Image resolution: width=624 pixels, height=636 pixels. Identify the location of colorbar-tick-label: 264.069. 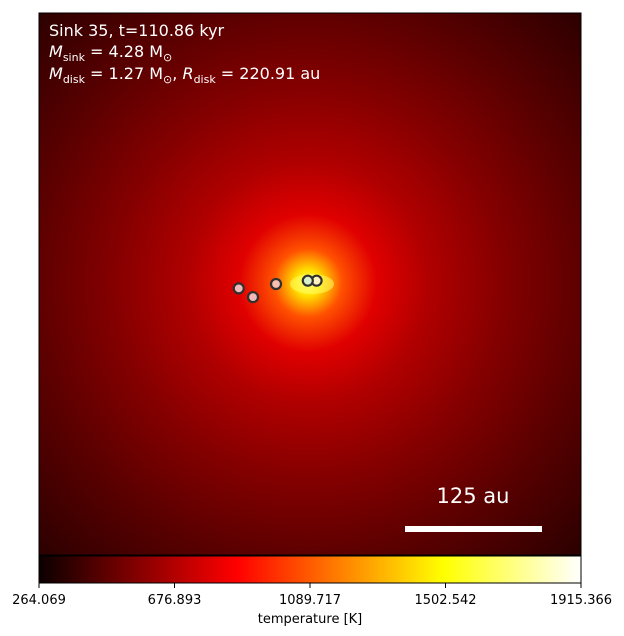
(39, 600).